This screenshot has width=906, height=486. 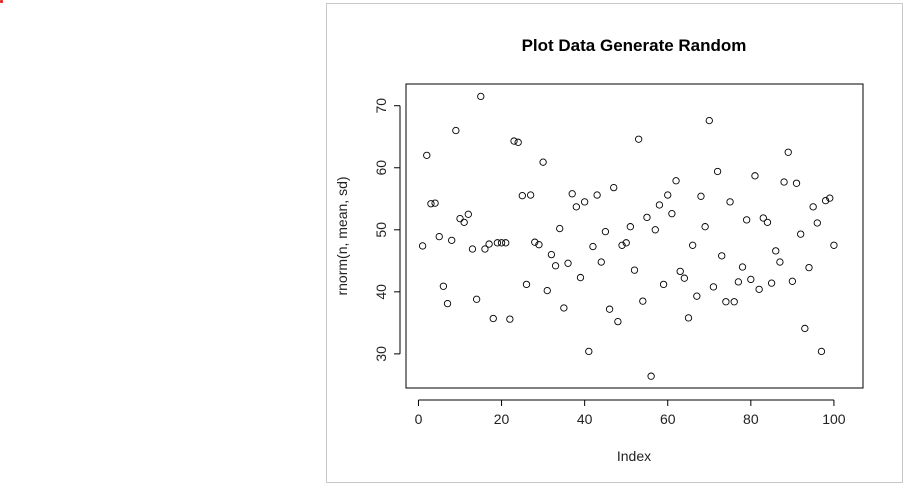 I want to click on y-tick-label: 50, so click(x=381, y=230).